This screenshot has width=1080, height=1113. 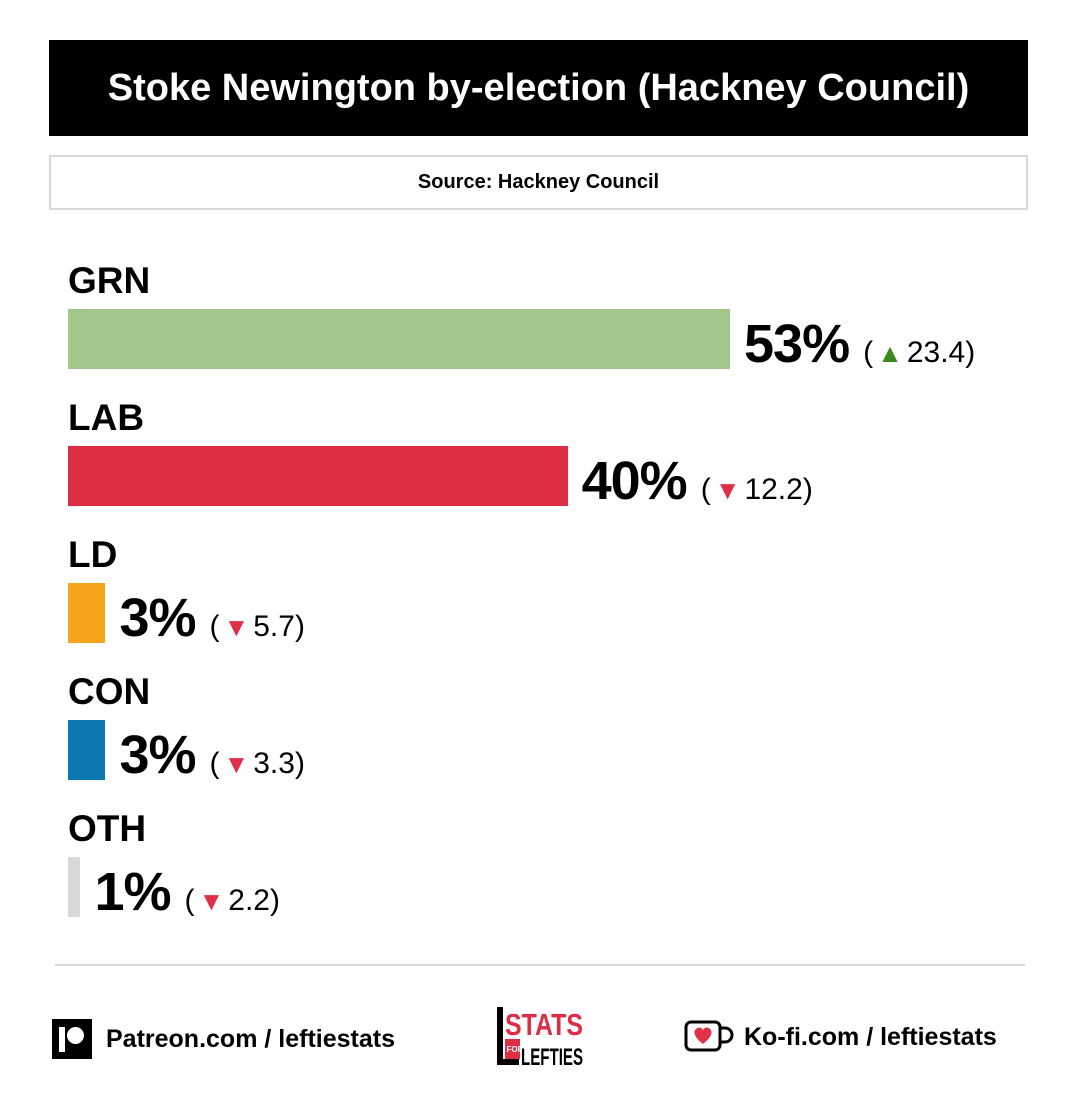 What do you see at coordinates (106, 417) in the screenshot?
I see `party-label-lab: LAB` at bounding box center [106, 417].